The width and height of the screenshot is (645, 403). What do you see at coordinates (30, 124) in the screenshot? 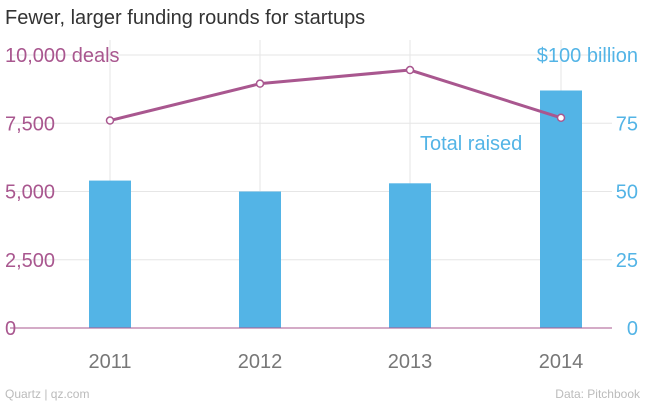
I see `y-left-tick-label: 7,500` at bounding box center [30, 124].